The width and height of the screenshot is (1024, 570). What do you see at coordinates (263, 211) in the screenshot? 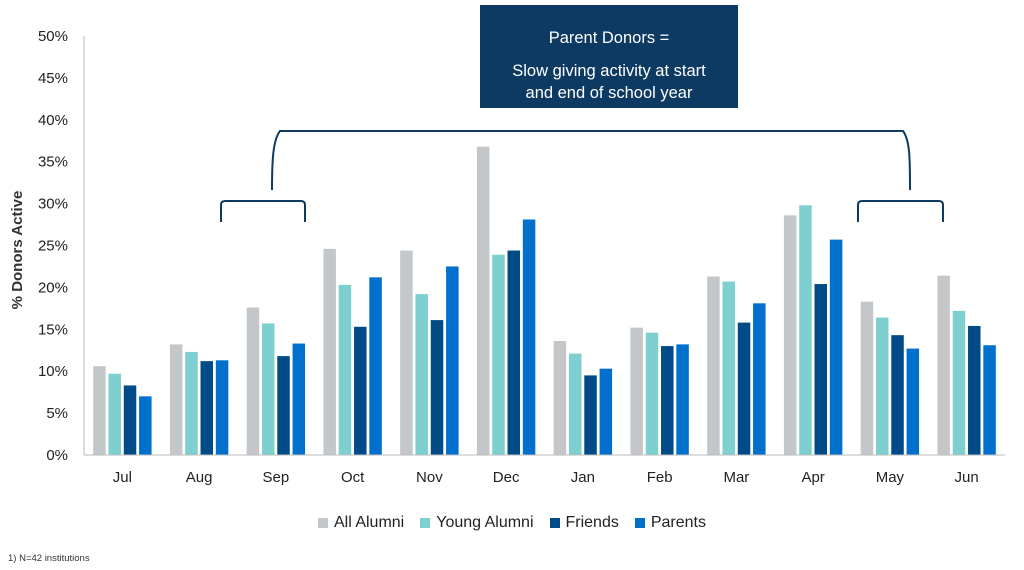
I see `bracket-aug-sep` at bounding box center [263, 211].